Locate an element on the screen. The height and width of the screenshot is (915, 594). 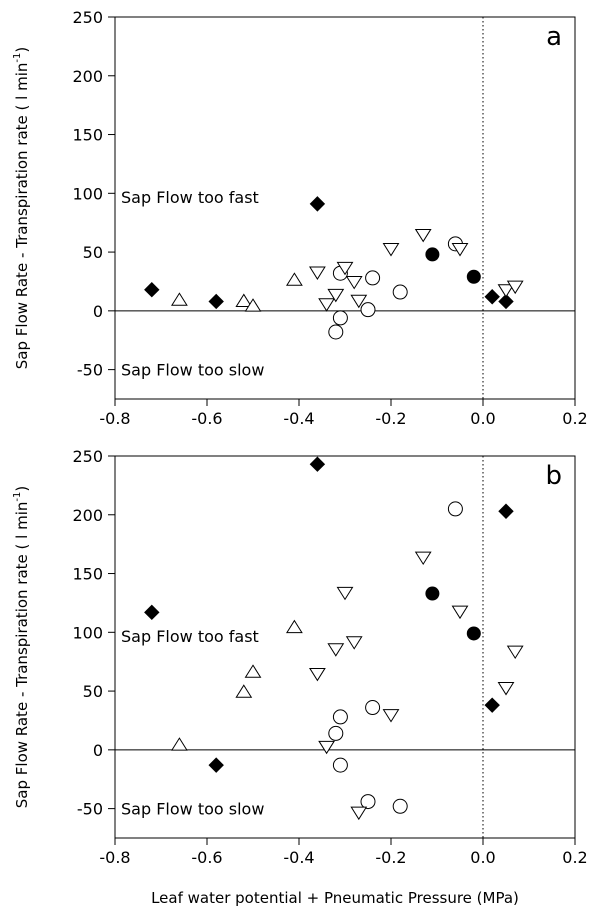
panel-letter: b is located at coordinates (553, 476).